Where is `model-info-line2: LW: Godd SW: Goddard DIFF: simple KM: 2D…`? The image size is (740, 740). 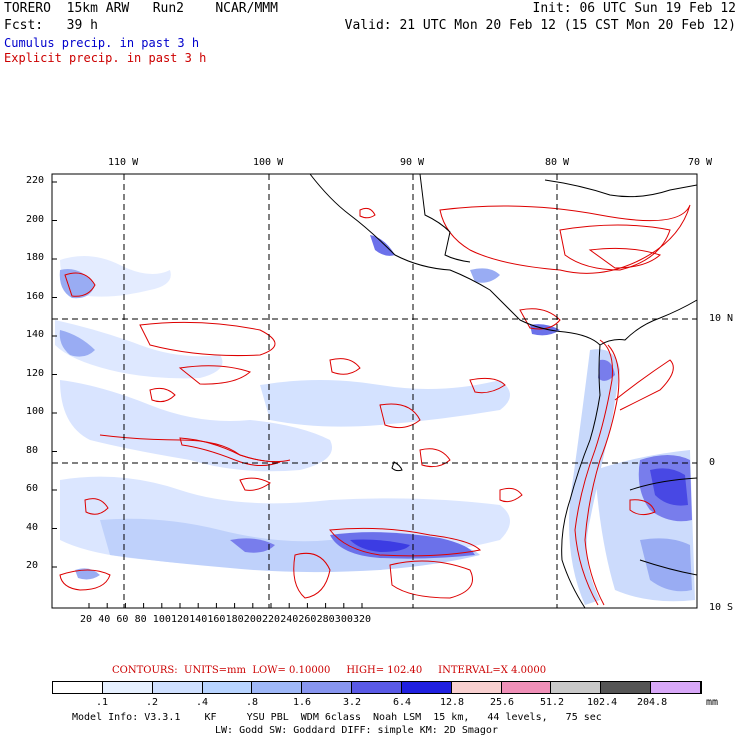 model-info-line2: LW: Godd SW: Goddard DIFF: simple KM: 2D… is located at coordinates (356, 730).